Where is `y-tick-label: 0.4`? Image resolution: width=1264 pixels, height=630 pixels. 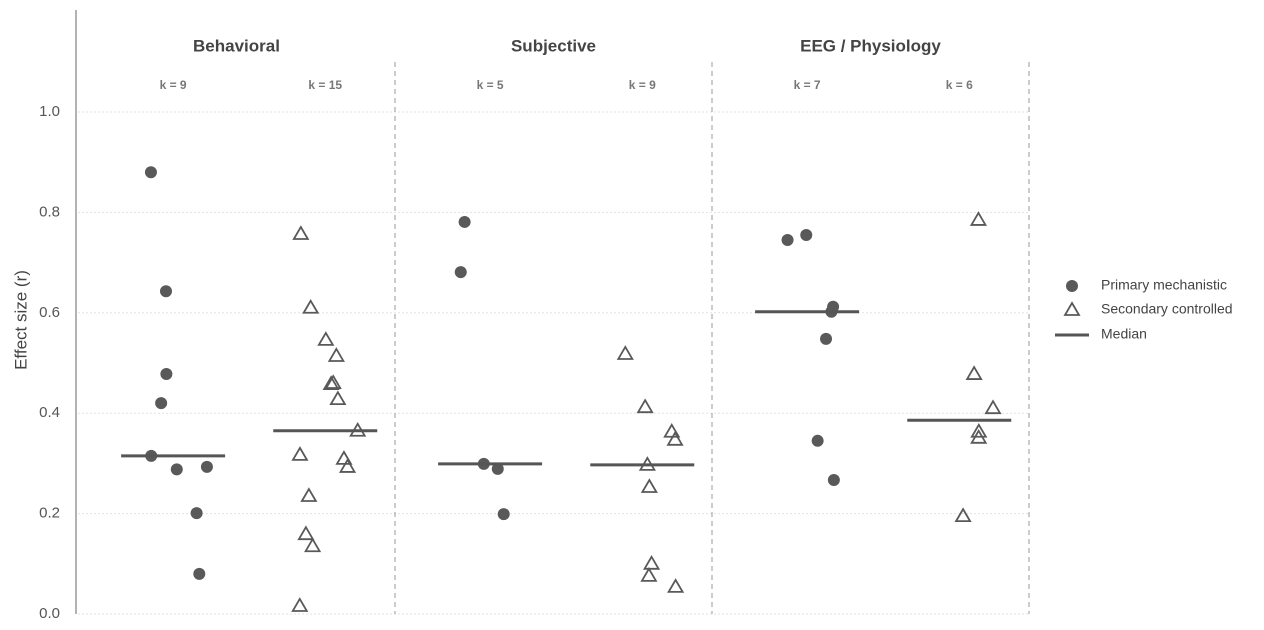 y-tick-label: 0.4 is located at coordinates (49, 412).